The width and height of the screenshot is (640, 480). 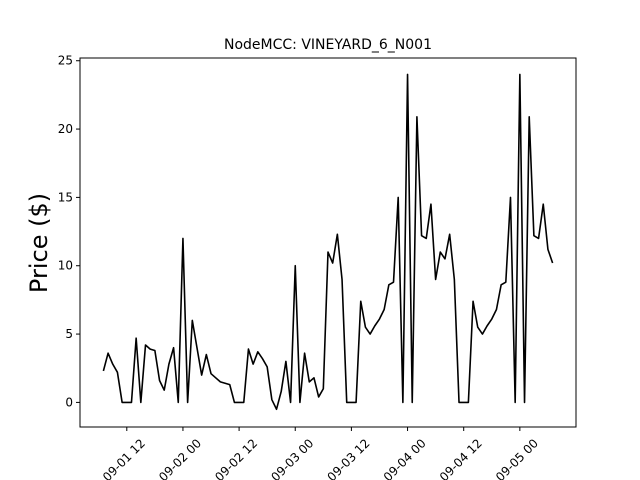 What do you see at coordinates (65, 129) in the screenshot?
I see `y-tick-label: 20` at bounding box center [65, 129].